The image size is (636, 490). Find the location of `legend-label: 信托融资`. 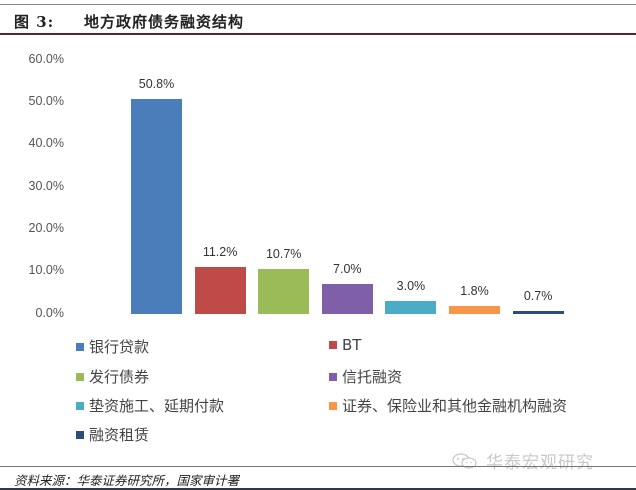

legend-label: 信托融资 is located at coordinates (372, 377).